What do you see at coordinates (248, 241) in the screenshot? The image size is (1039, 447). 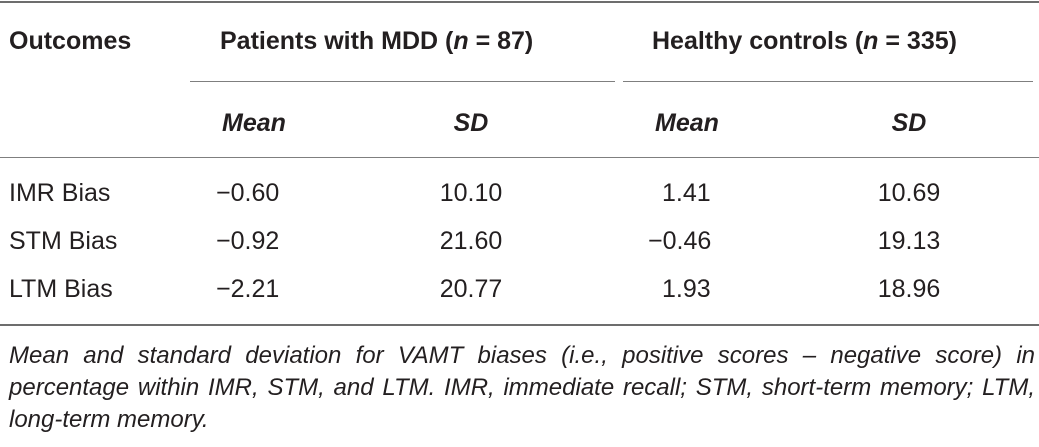 I see `row-mdd-mean: −0.92` at bounding box center [248, 241].